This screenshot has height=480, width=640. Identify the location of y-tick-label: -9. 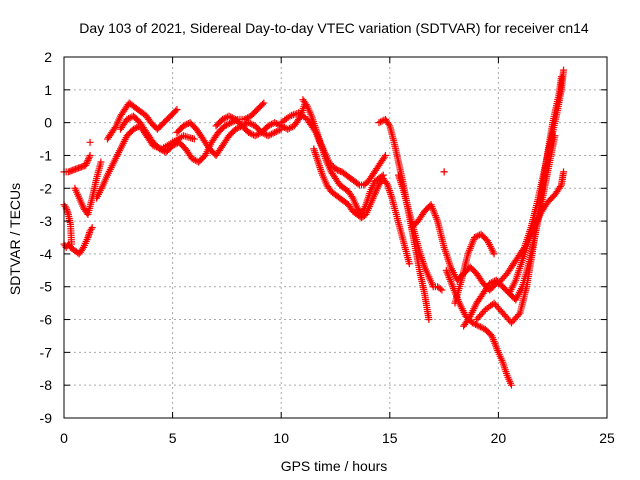
(46, 418).